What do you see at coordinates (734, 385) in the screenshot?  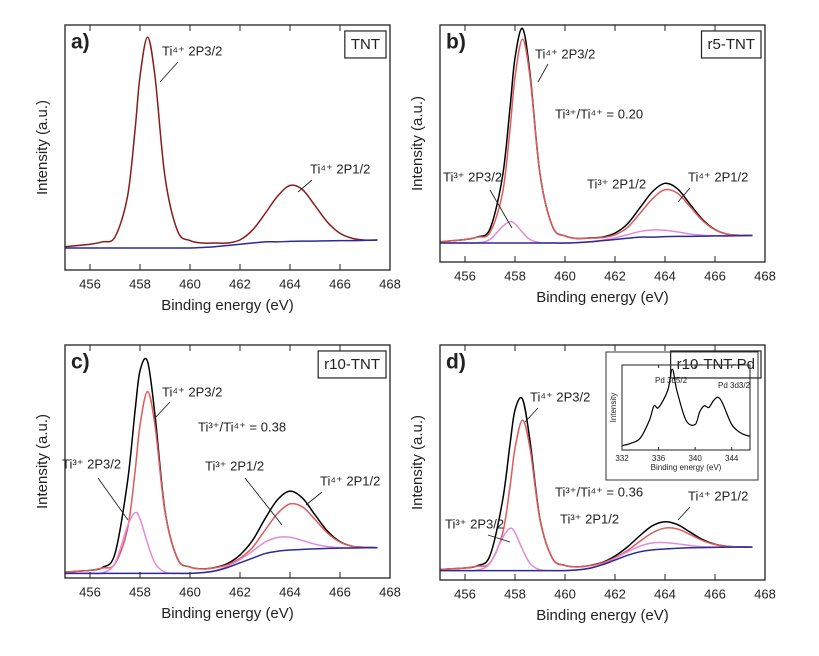 I see `annotation: Pd 3d3/2` at bounding box center [734, 385].